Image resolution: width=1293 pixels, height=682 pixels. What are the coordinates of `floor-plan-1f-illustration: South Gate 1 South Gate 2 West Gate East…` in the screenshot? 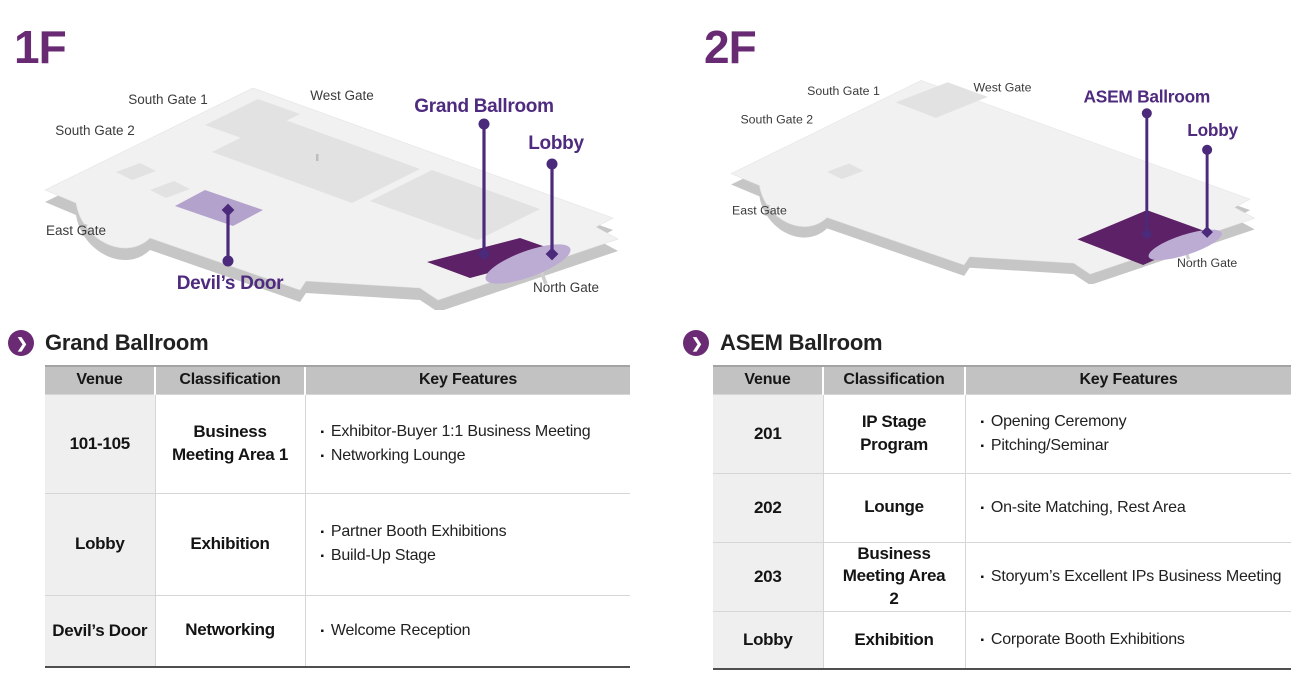 It's located at (331, 198).